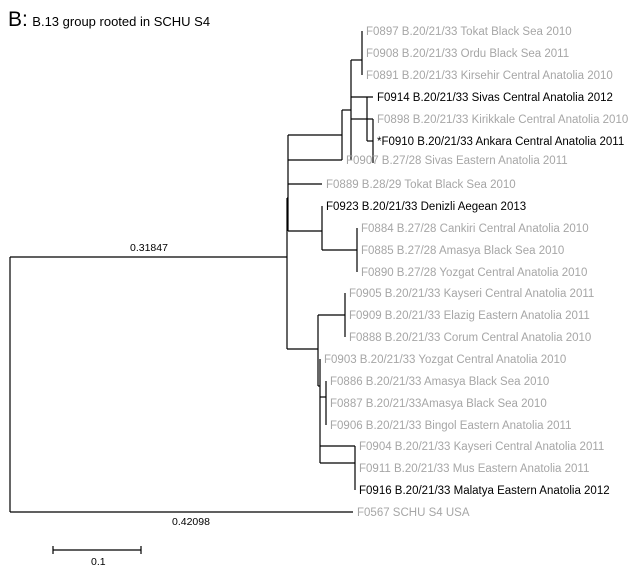 The height and width of the screenshot is (567, 637). What do you see at coordinates (98, 561) in the screenshot?
I see `scale-bar-label: 0.1` at bounding box center [98, 561].